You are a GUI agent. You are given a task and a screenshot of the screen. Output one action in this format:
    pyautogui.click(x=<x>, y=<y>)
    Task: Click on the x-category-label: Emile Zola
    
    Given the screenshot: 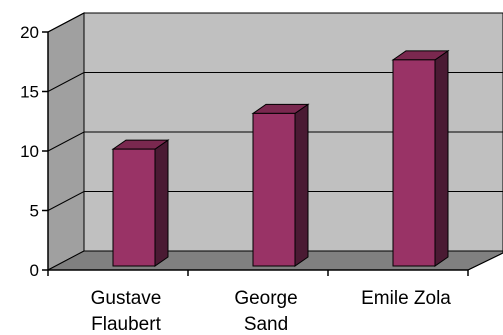 What is the action you would take?
    pyautogui.click(x=406, y=298)
    